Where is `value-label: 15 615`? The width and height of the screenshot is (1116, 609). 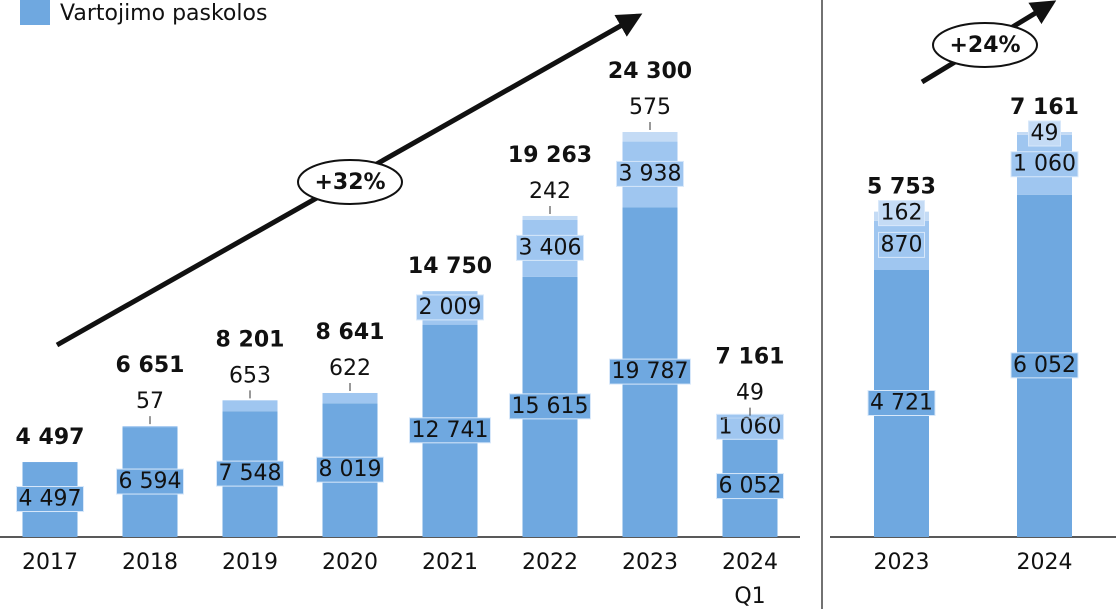
value-label: 15 615 is located at coordinates (550, 406).